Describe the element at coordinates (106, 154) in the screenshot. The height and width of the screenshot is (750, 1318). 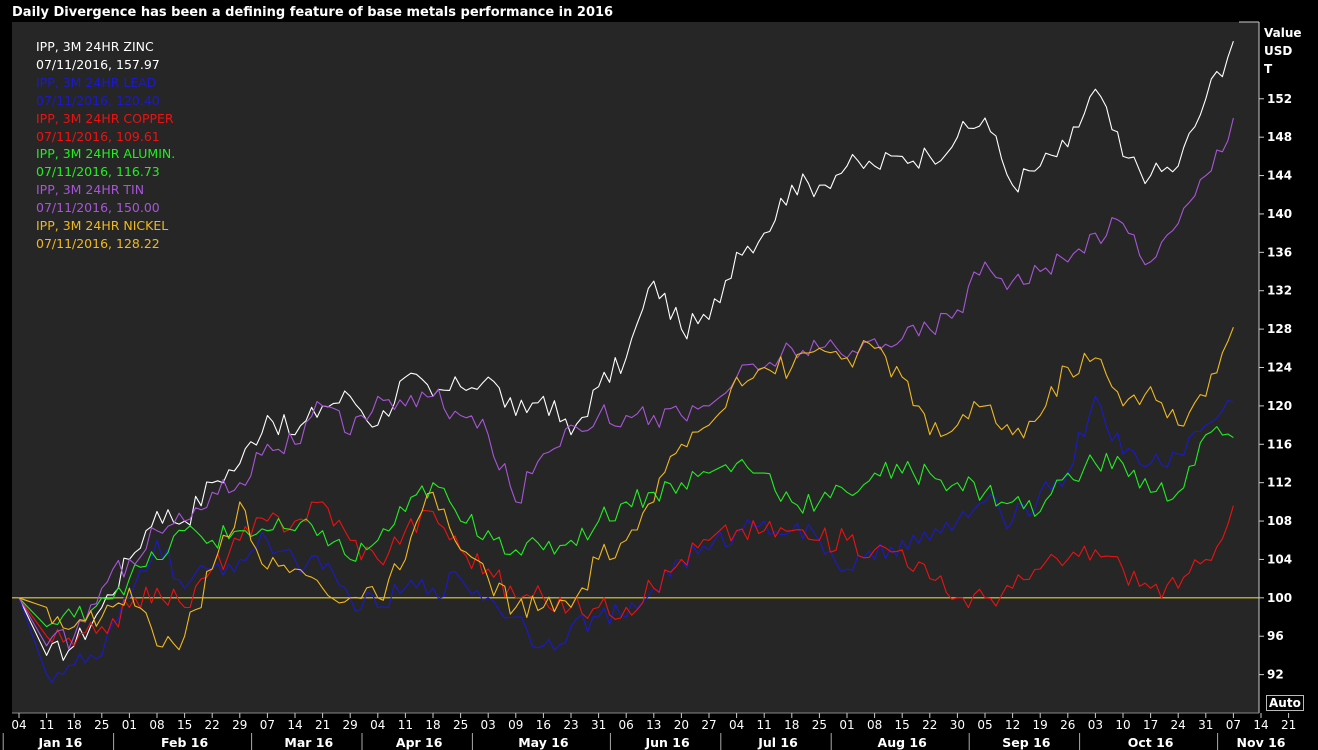
I see `legend-name-aluminium: IPP, 3M 24HR ALUMIN.` at that location.